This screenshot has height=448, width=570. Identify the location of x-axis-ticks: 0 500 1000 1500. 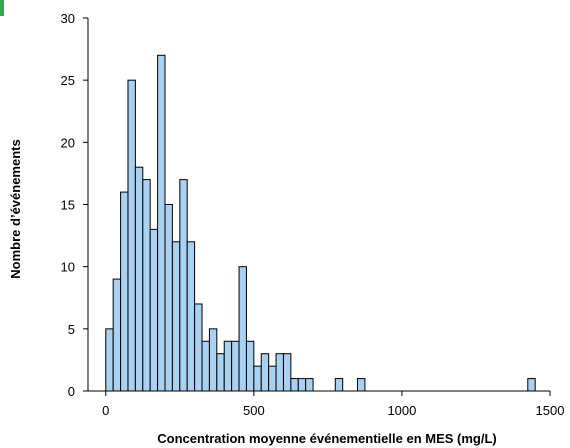
(333, 404).